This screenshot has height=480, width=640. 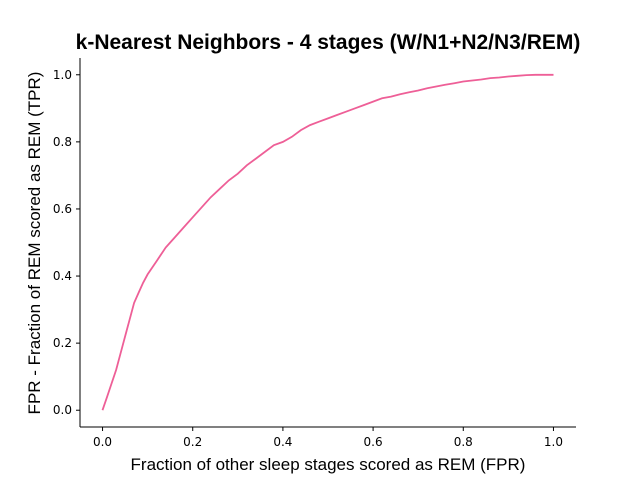 What do you see at coordinates (192, 442) in the screenshot?
I see `x-tick-label: 0.2` at bounding box center [192, 442].